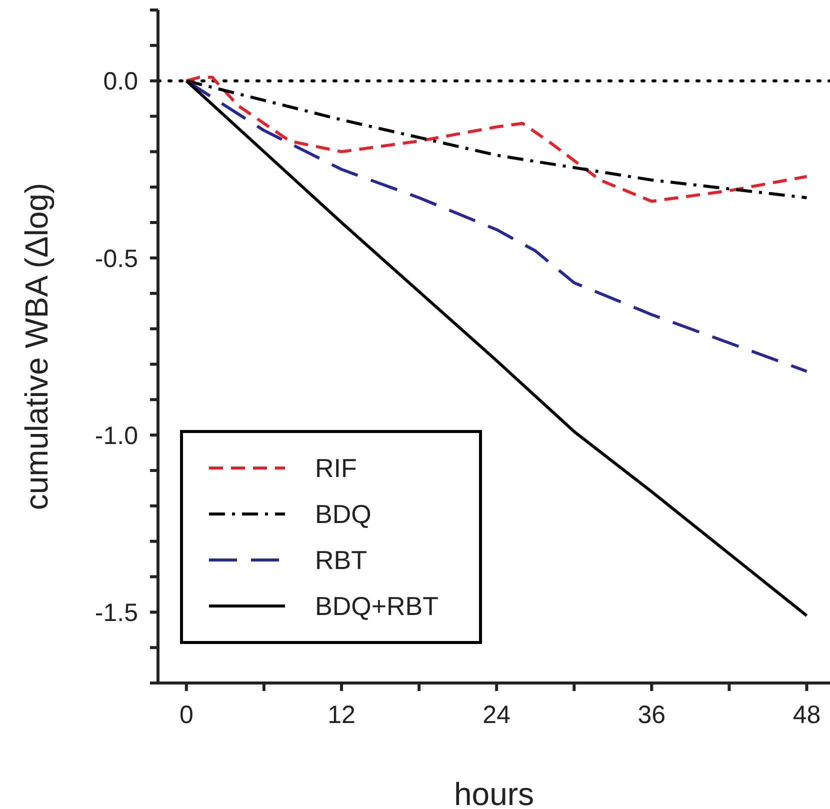 The height and width of the screenshot is (809, 830). Describe the element at coordinates (341, 560) in the screenshot. I see `legend-label: RBT` at that location.